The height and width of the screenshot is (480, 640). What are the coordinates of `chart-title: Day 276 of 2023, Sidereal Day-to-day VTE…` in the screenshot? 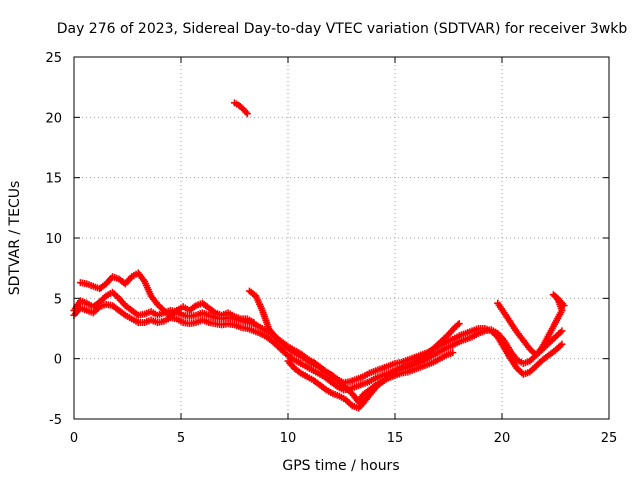 It's located at (342, 29).